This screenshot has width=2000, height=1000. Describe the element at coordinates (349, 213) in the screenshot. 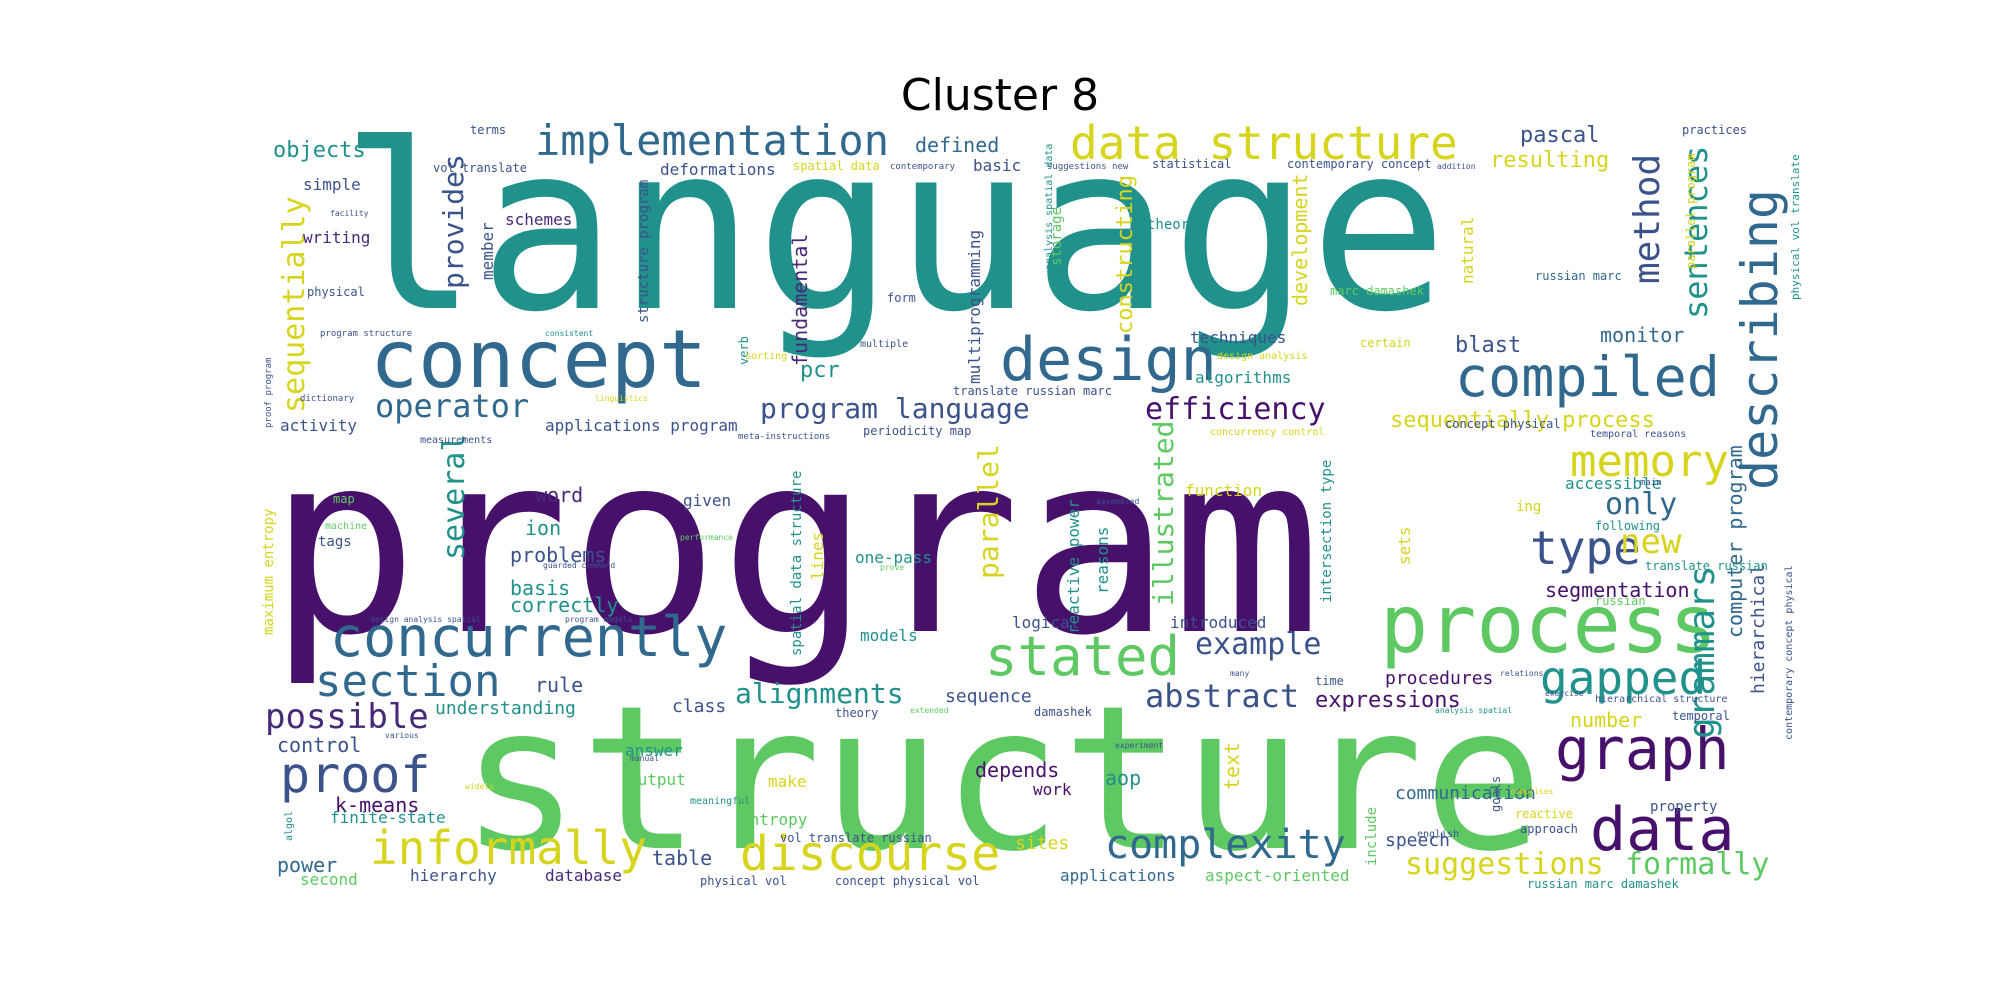

I see `word-facility: facility` at that location.